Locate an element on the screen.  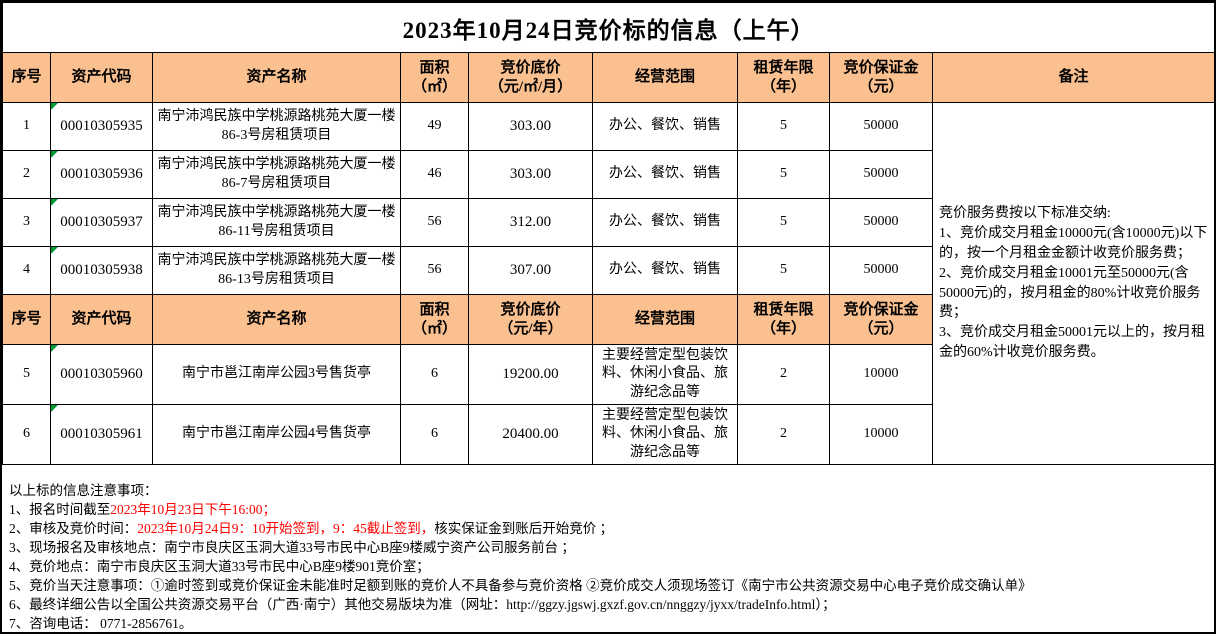
area-cell: 49 is located at coordinates (434, 126).